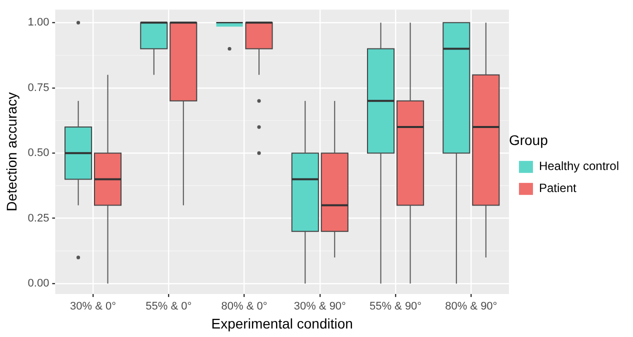 This screenshot has height=337, width=633. What do you see at coordinates (39, 284) in the screenshot?
I see `y-tick-label: 0.00` at bounding box center [39, 284].